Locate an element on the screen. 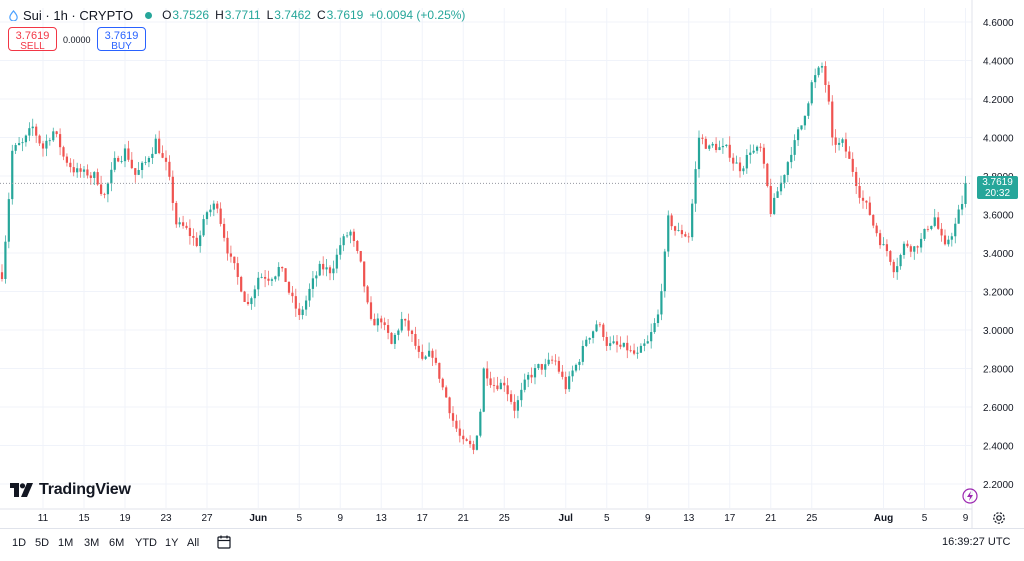 The image size is (1024, 561). timeframe-button: 1M is located at coordinates (66, 543).